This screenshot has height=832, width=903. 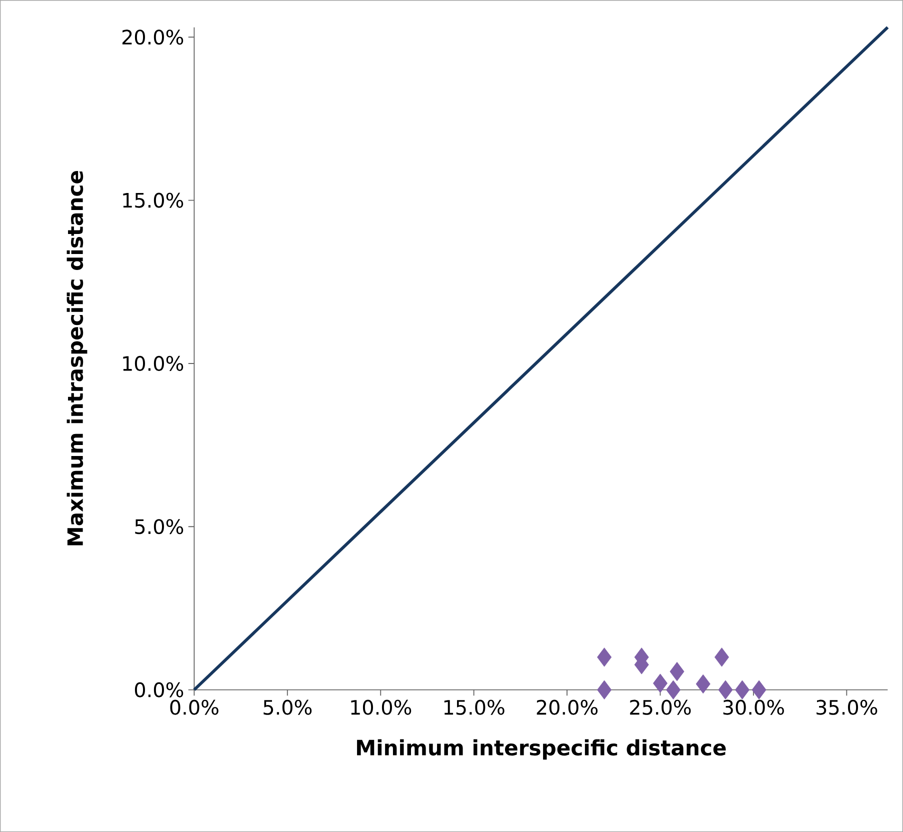 I want to click on y-tick-label: 5.0%, so click(x=159, y=526).